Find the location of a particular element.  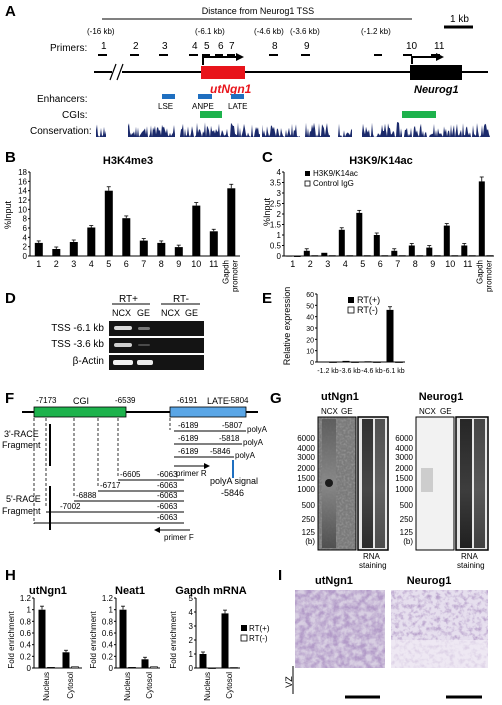

guide-lines is located at coordinates (102, 471).